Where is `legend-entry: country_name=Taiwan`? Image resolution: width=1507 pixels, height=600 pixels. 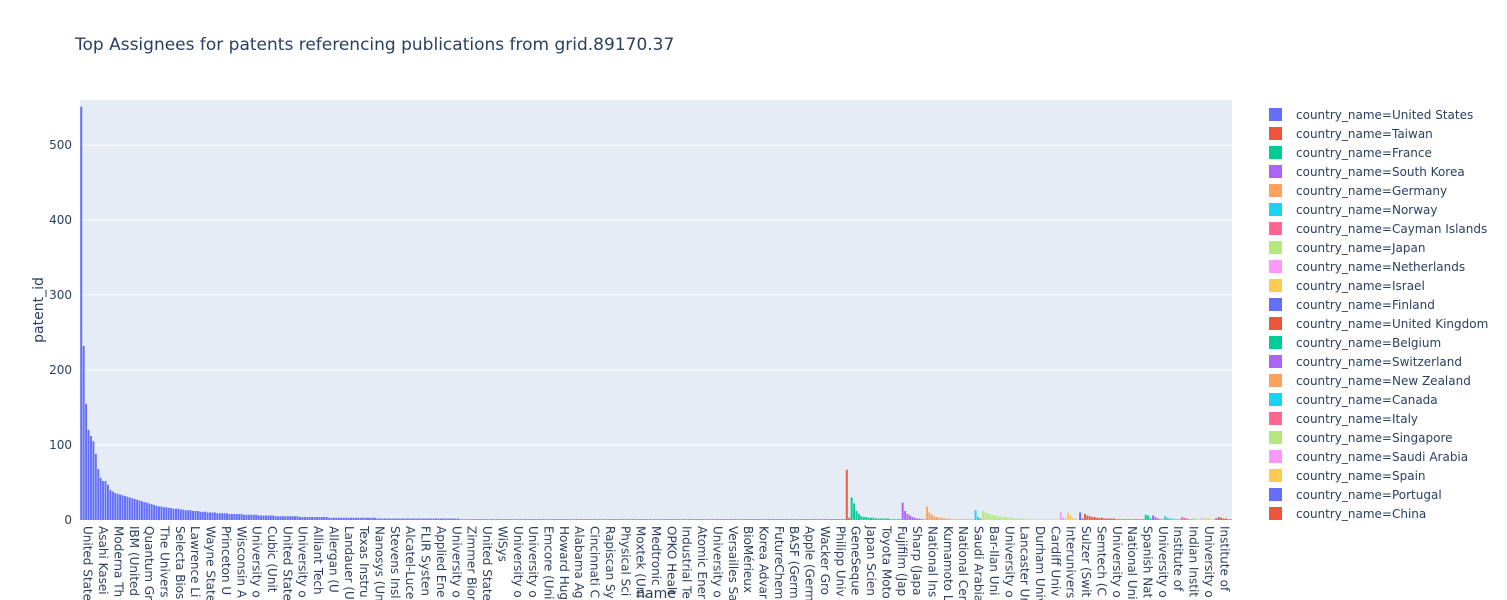 legend-entry: country_name=Taiwan is located at coordinates (1364, 134).